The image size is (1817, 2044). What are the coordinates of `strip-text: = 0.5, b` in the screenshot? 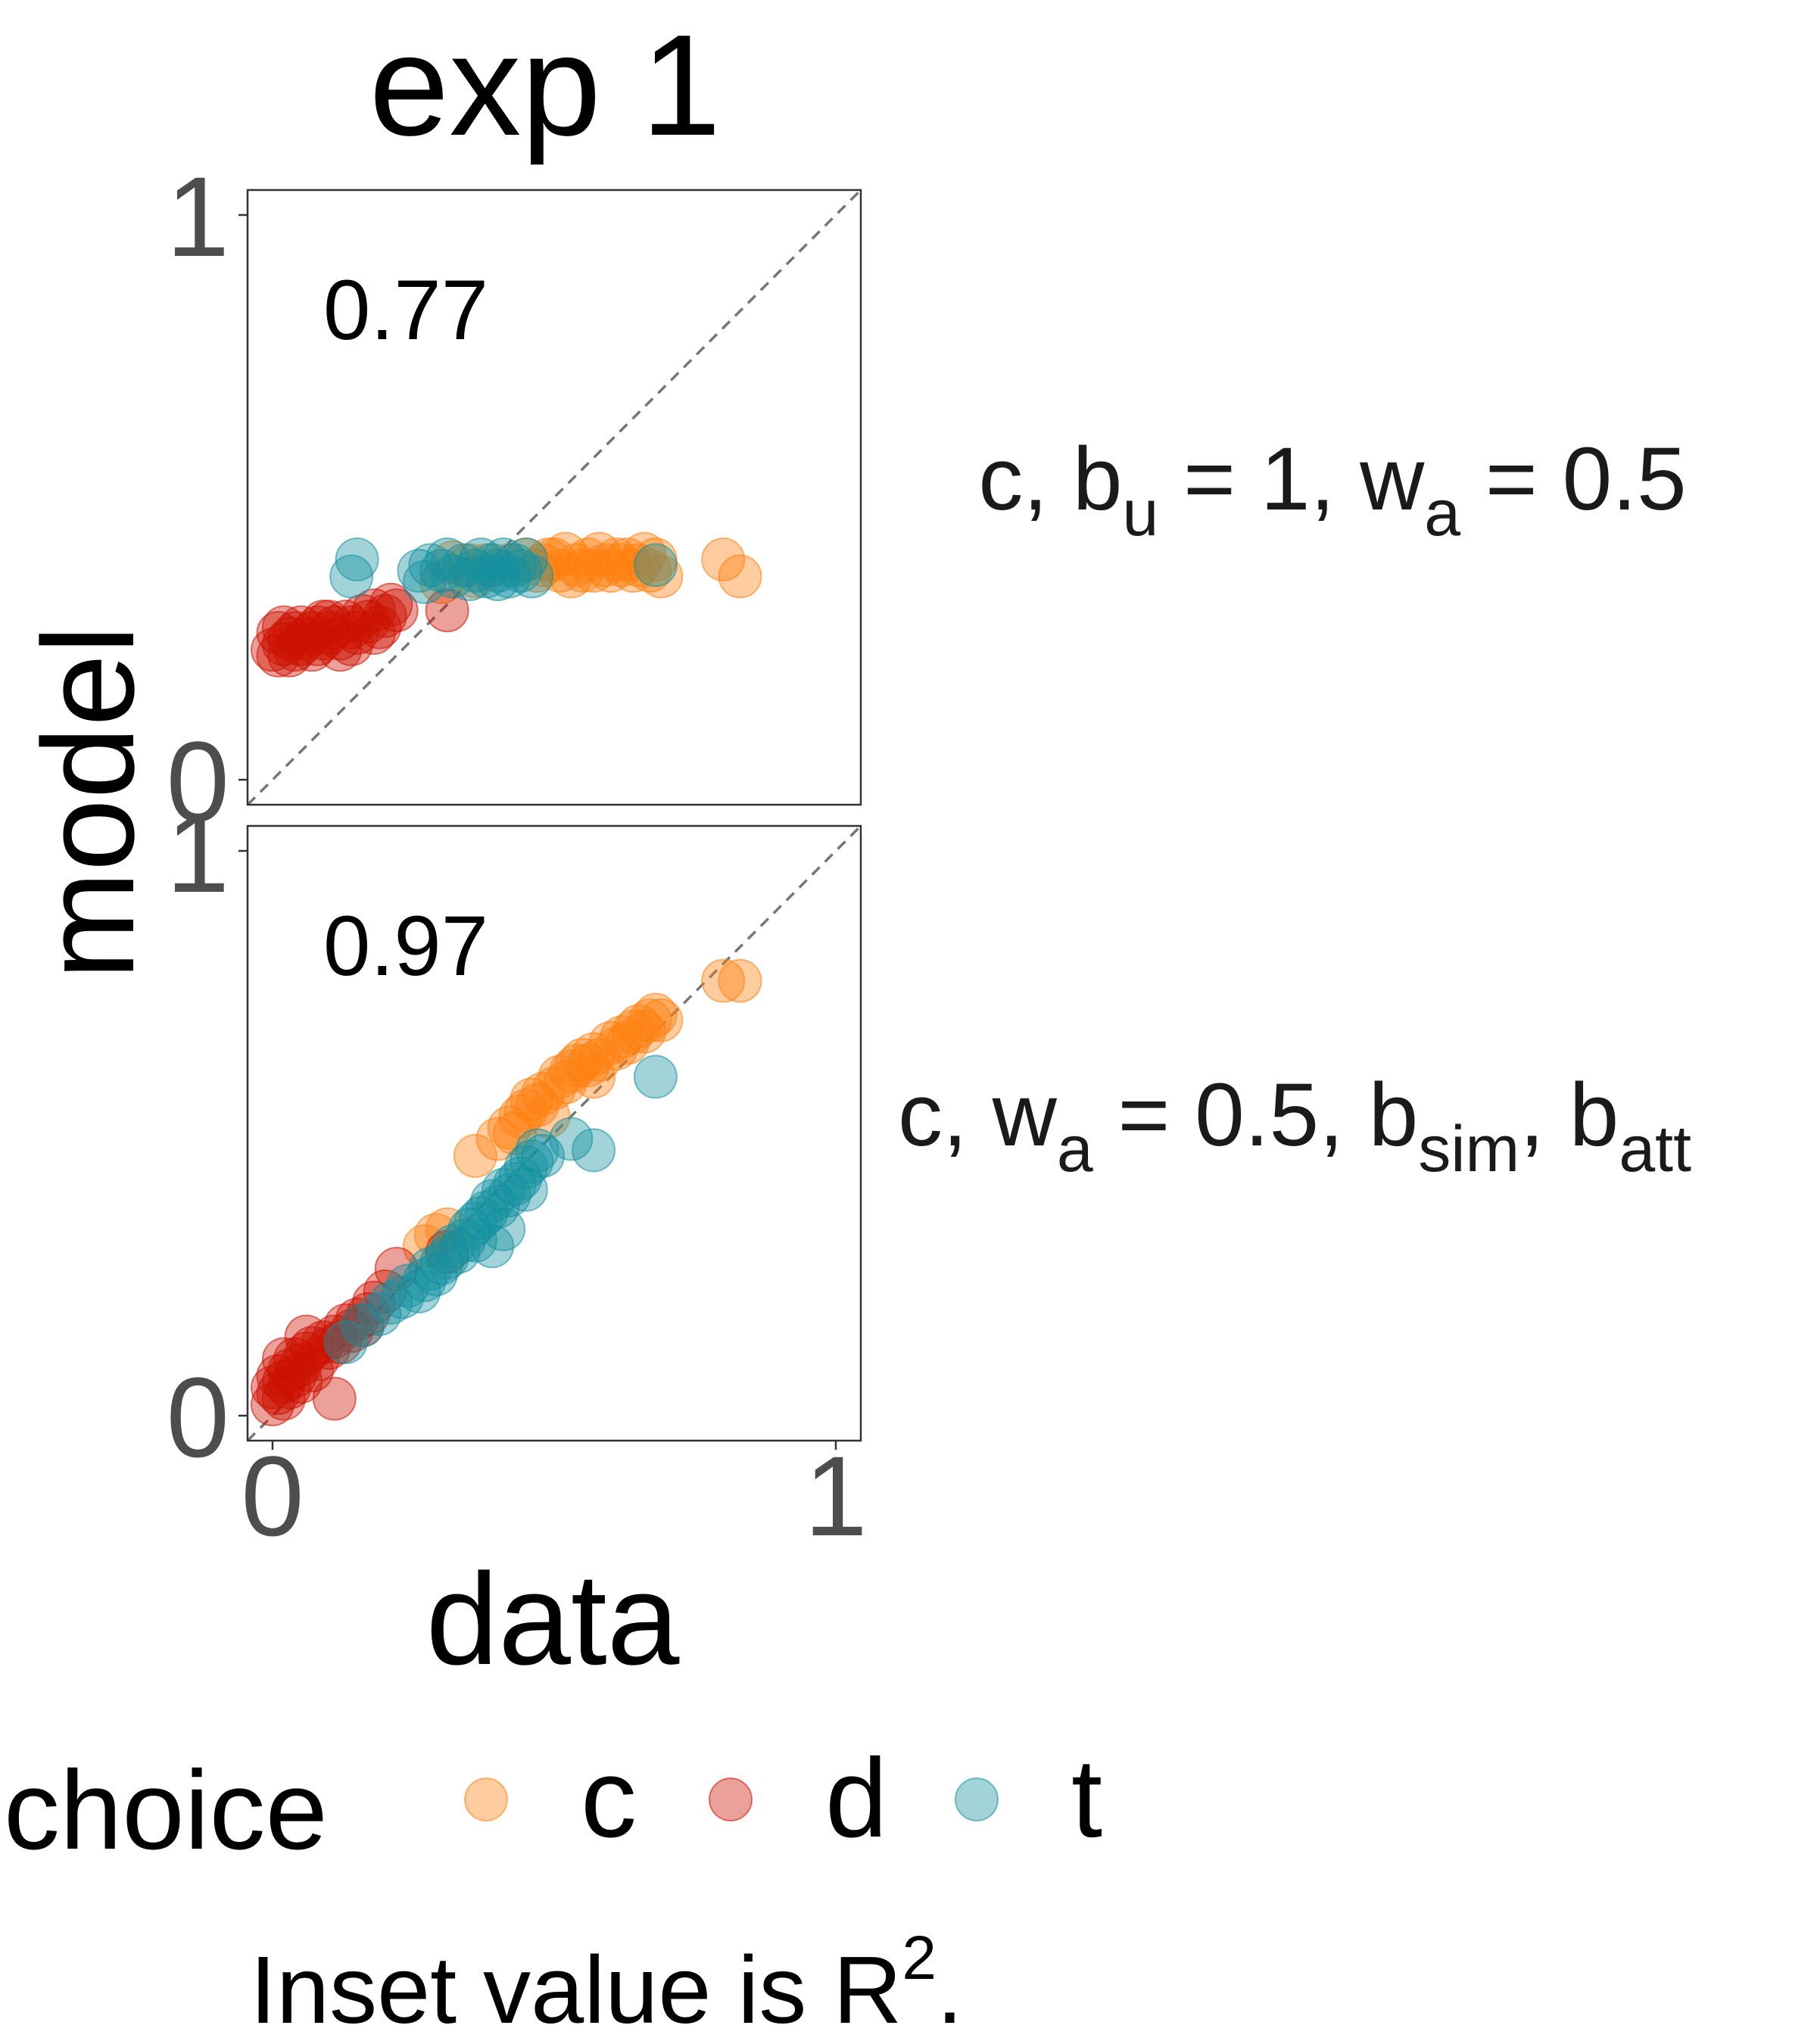 It's located at (1256, 1115).